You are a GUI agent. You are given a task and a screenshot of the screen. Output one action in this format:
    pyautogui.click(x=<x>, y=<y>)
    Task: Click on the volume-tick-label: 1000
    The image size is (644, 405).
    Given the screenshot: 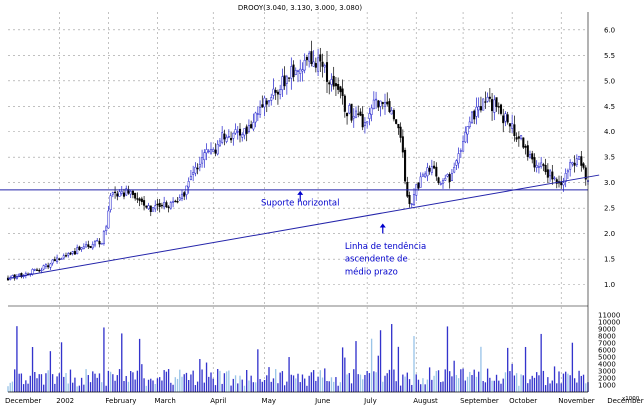 What is the action you would take?
    pyautogui.click(x=607, y=386)
    